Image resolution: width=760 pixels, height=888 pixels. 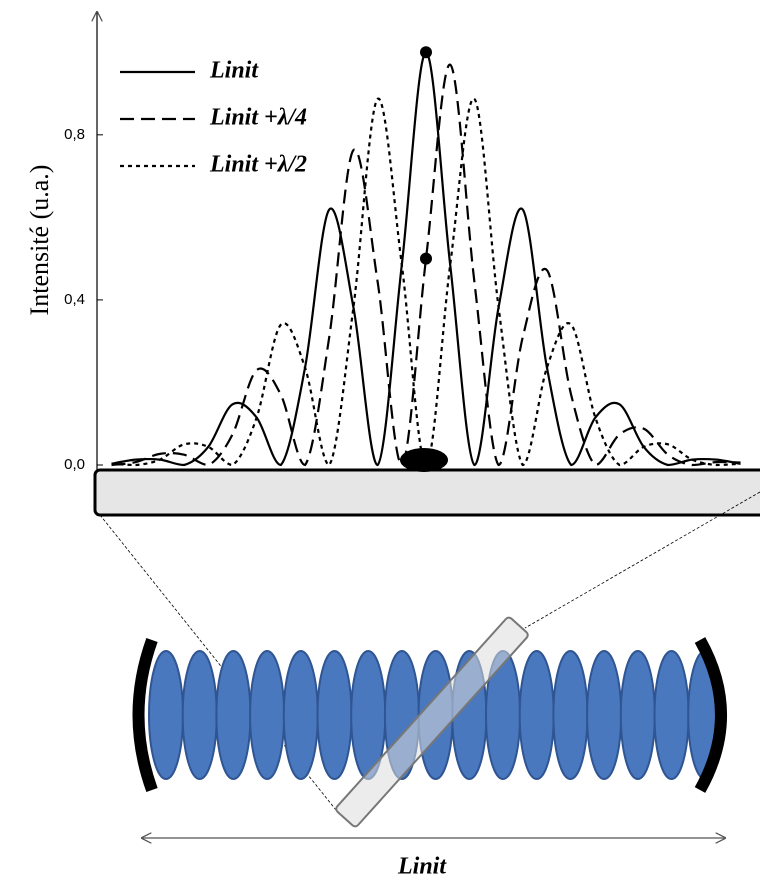 I want to click on length-label: Linit, so click(x=422, y=867).